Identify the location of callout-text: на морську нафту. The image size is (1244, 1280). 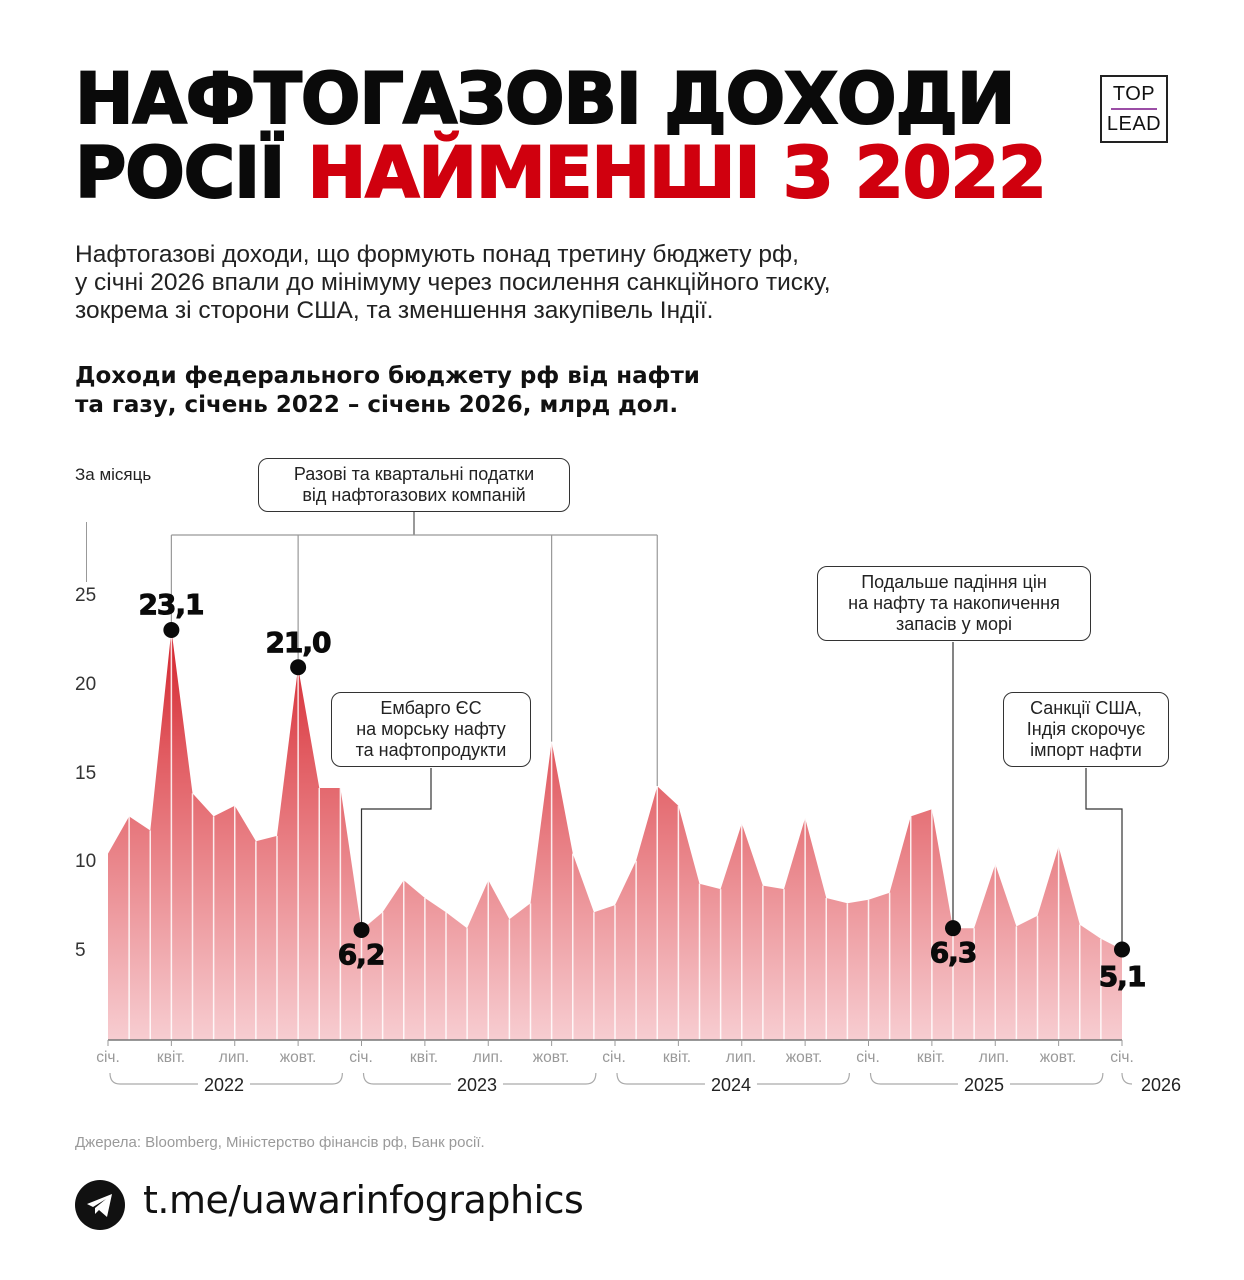
(431, 729).